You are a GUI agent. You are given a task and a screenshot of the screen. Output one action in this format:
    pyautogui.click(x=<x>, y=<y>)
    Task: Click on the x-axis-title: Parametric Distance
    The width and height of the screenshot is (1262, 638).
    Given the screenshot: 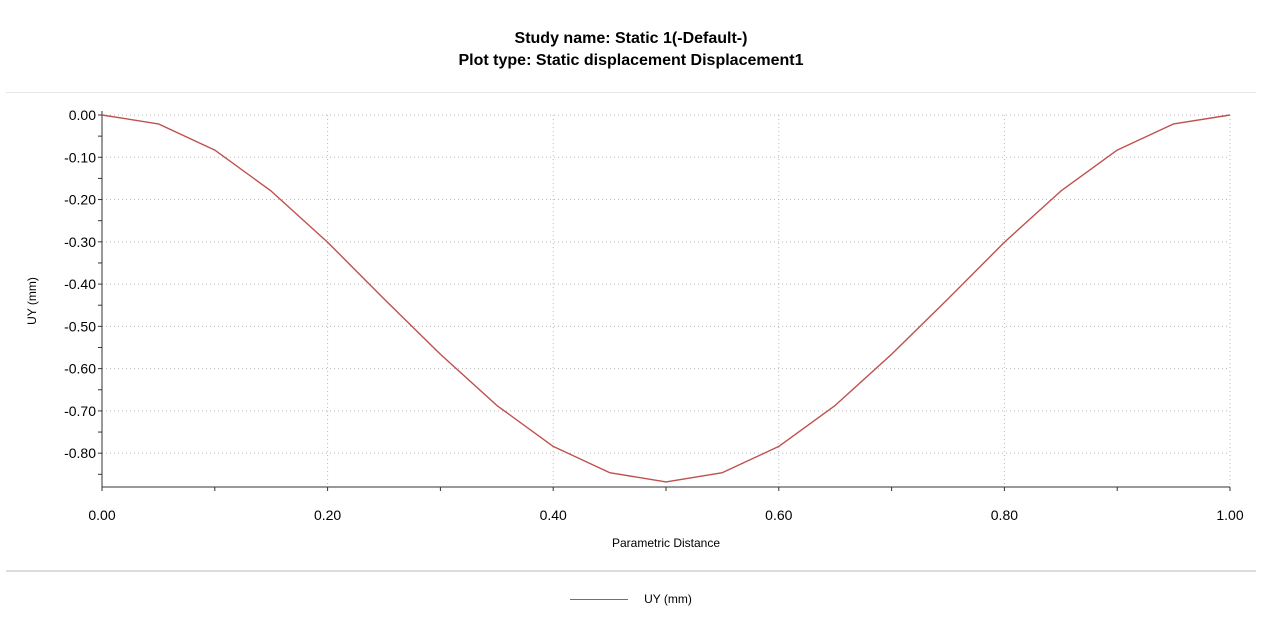 What is the action you would take?
    pyautogui.click(x=666, y=543)
    